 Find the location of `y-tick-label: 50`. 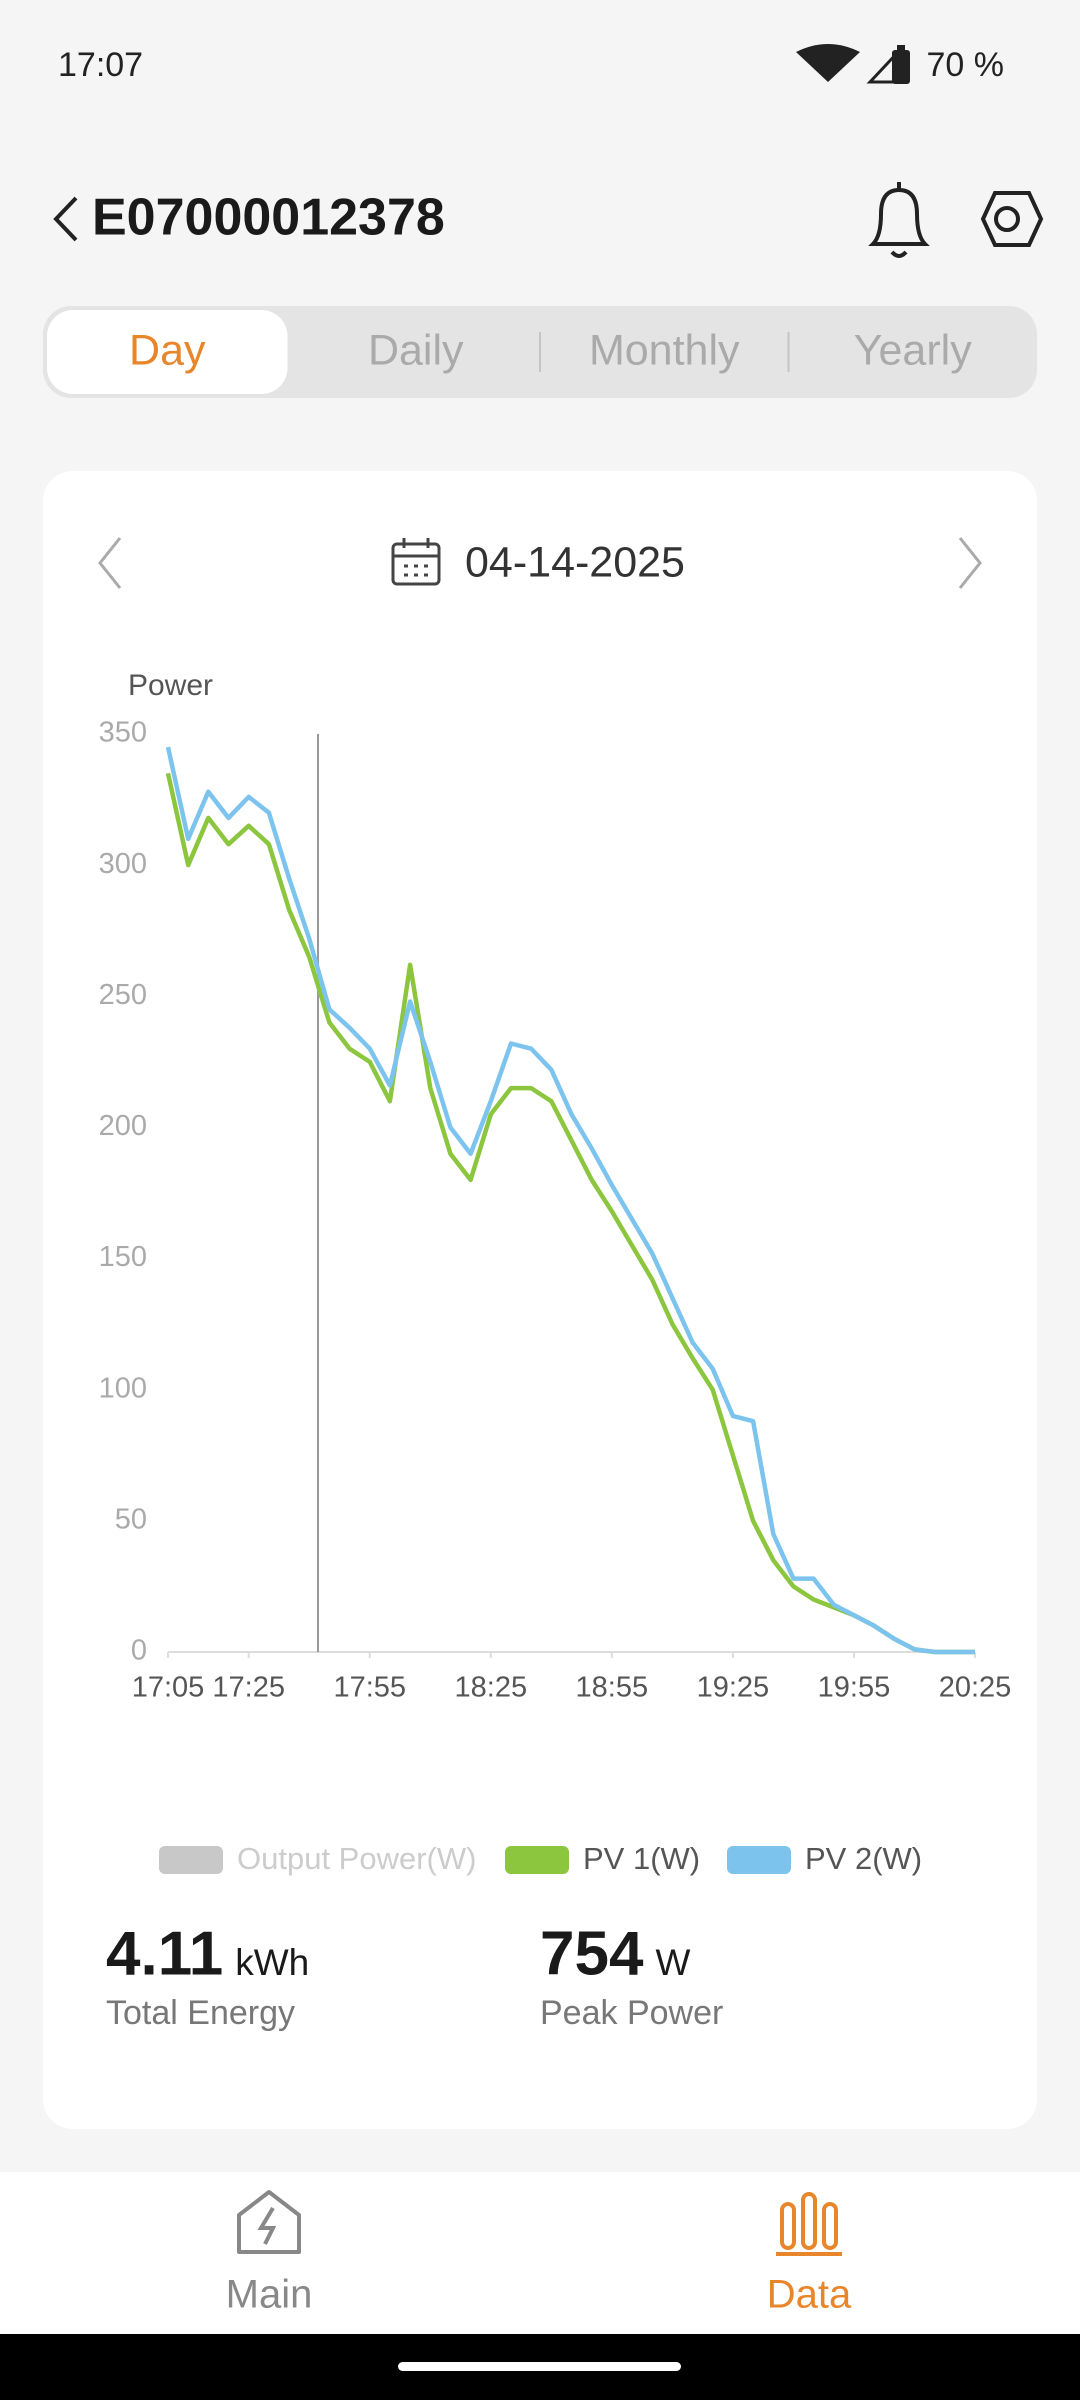

y-tick-label: 50 is located at coordinates (131, 1520).